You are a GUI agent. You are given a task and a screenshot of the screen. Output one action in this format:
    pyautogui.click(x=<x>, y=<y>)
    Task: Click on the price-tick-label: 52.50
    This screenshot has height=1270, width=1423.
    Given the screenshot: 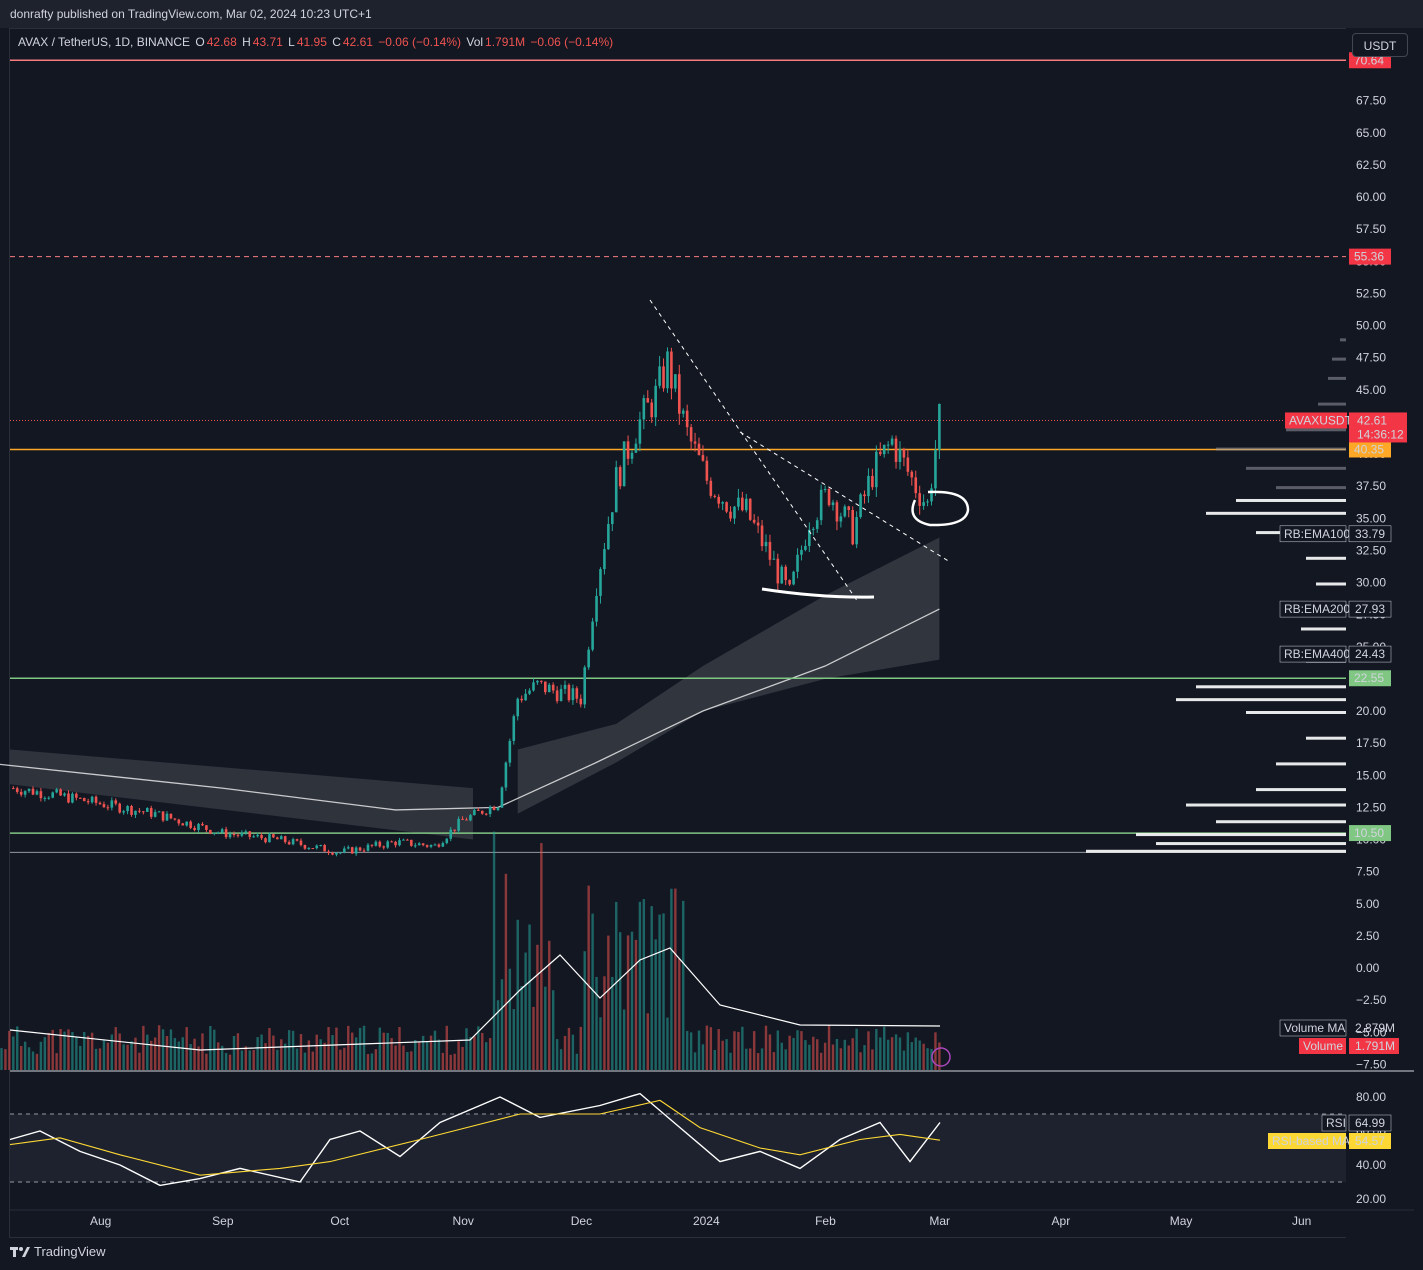 What is the action you would take?
    pyautogui.click(x=1371, y=293)
    